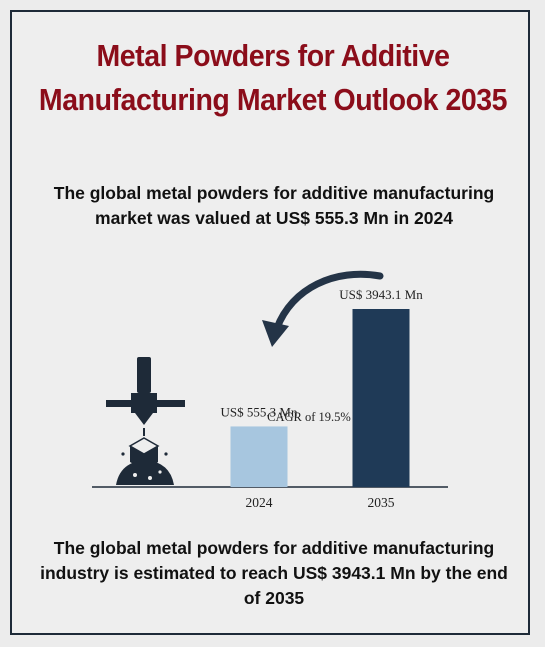  Describe the element at coordinates (259, 502) in the screenshot. I see `tick-label-2024: 2024` at that location.